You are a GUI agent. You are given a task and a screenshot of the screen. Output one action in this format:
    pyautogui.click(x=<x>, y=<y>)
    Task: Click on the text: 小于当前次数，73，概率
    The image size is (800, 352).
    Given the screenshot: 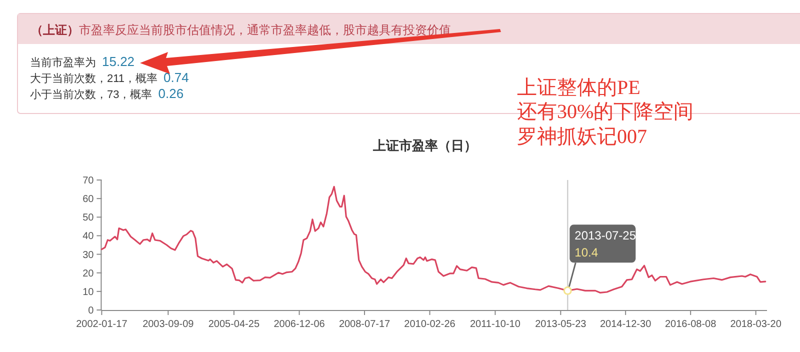 What is the action you would take?
    pyautogui.click(x=91, y=94)
    